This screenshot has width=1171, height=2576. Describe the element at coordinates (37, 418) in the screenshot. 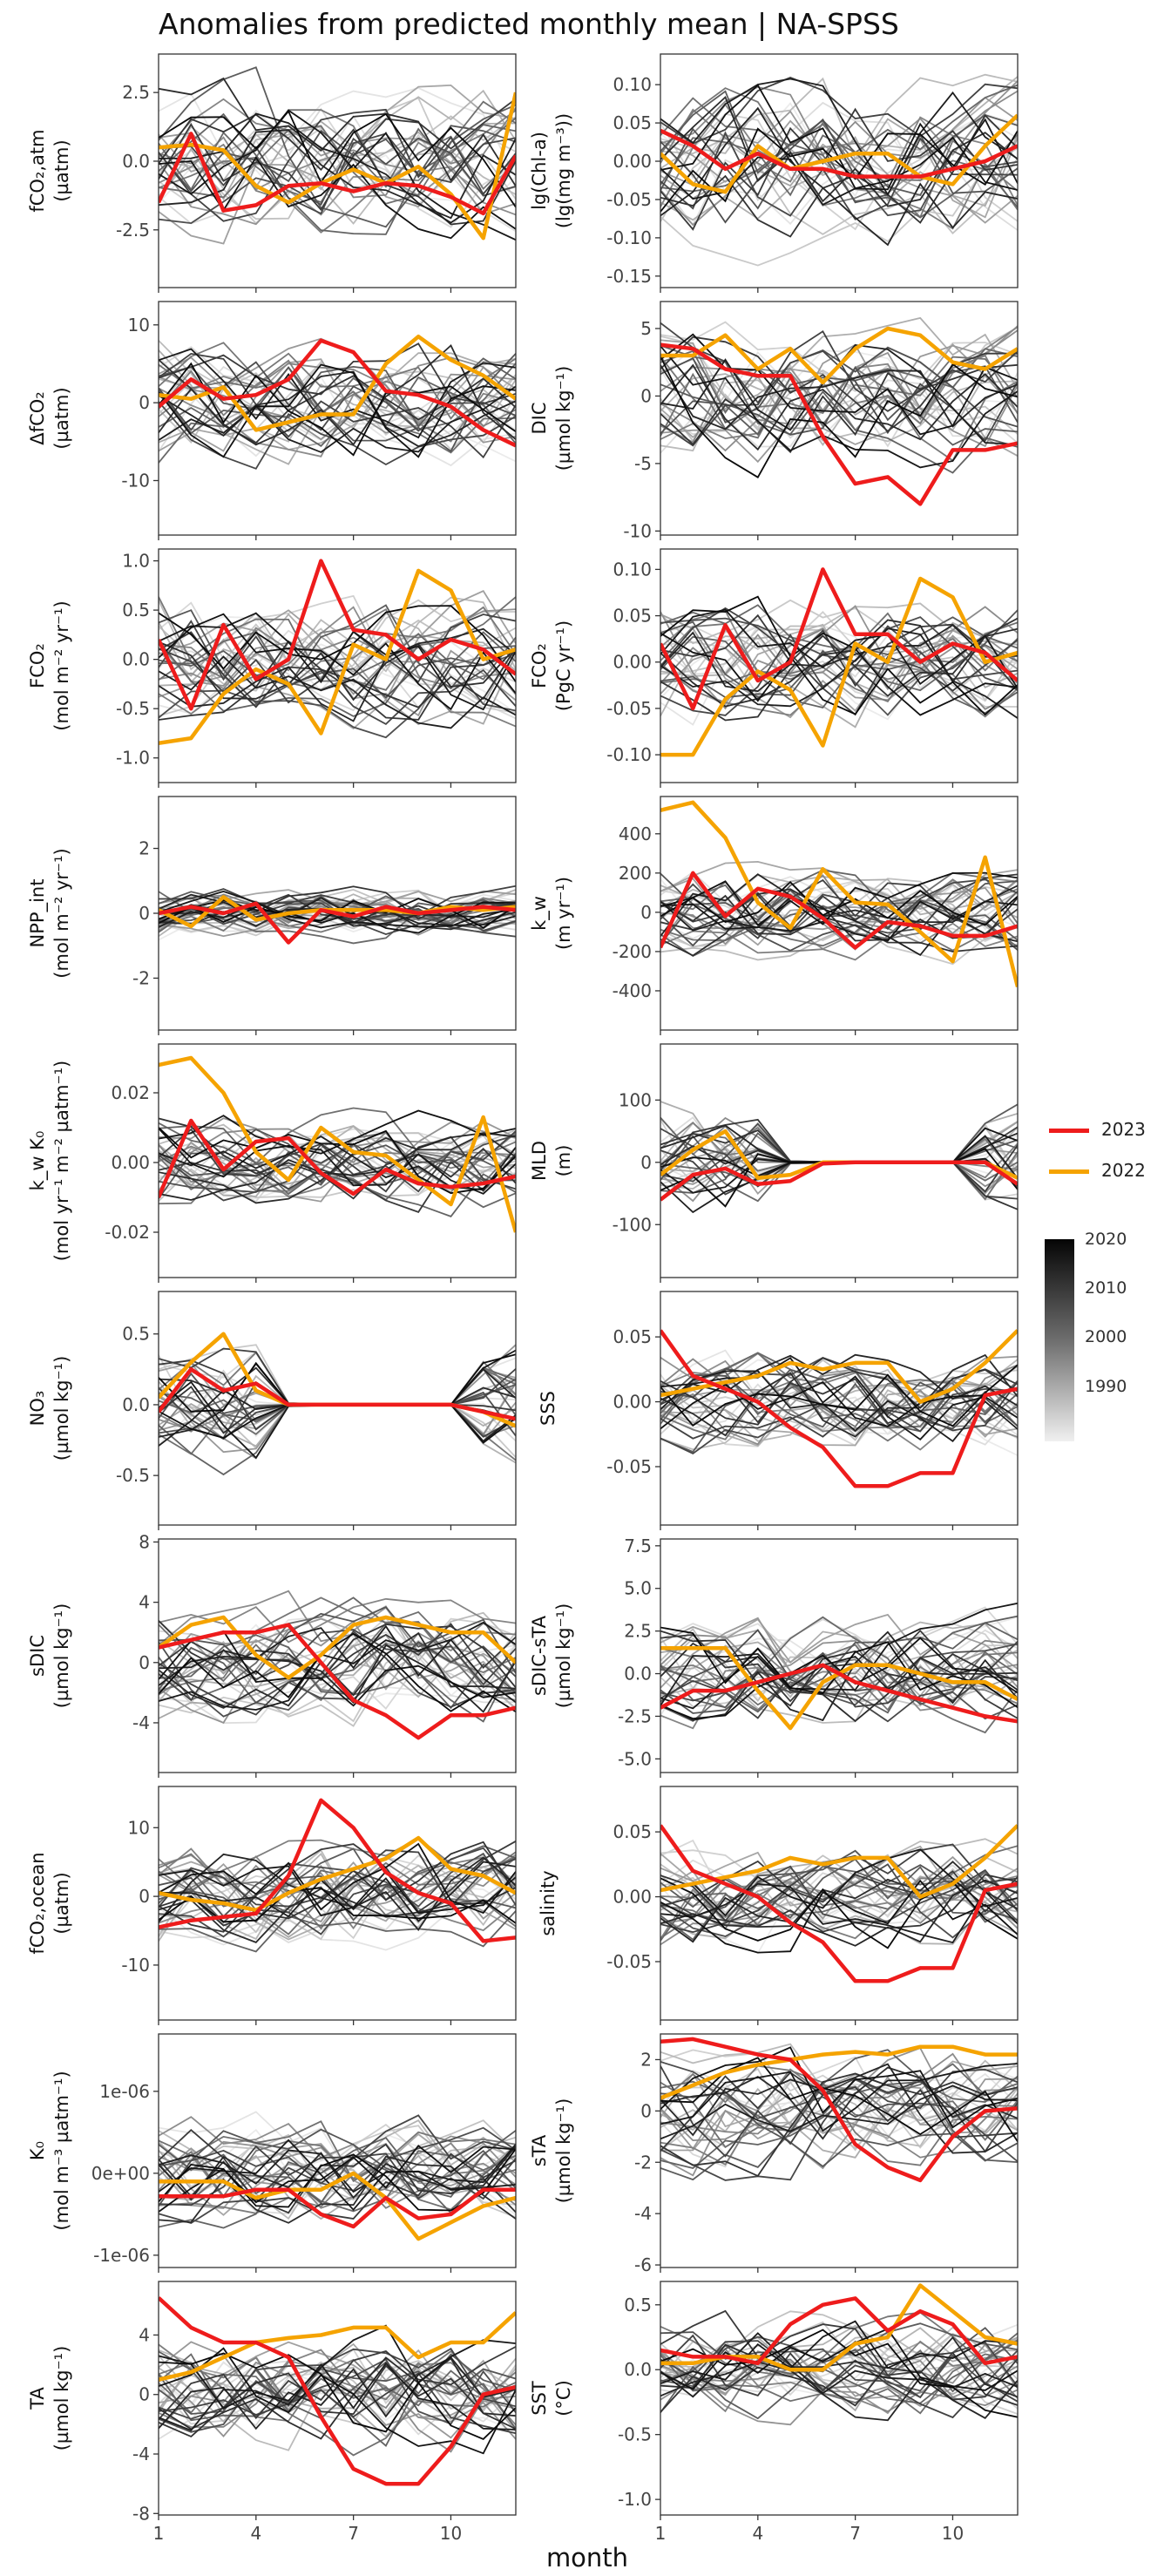

I see `y-axis-label-line: ΔfCO₂` at that location.